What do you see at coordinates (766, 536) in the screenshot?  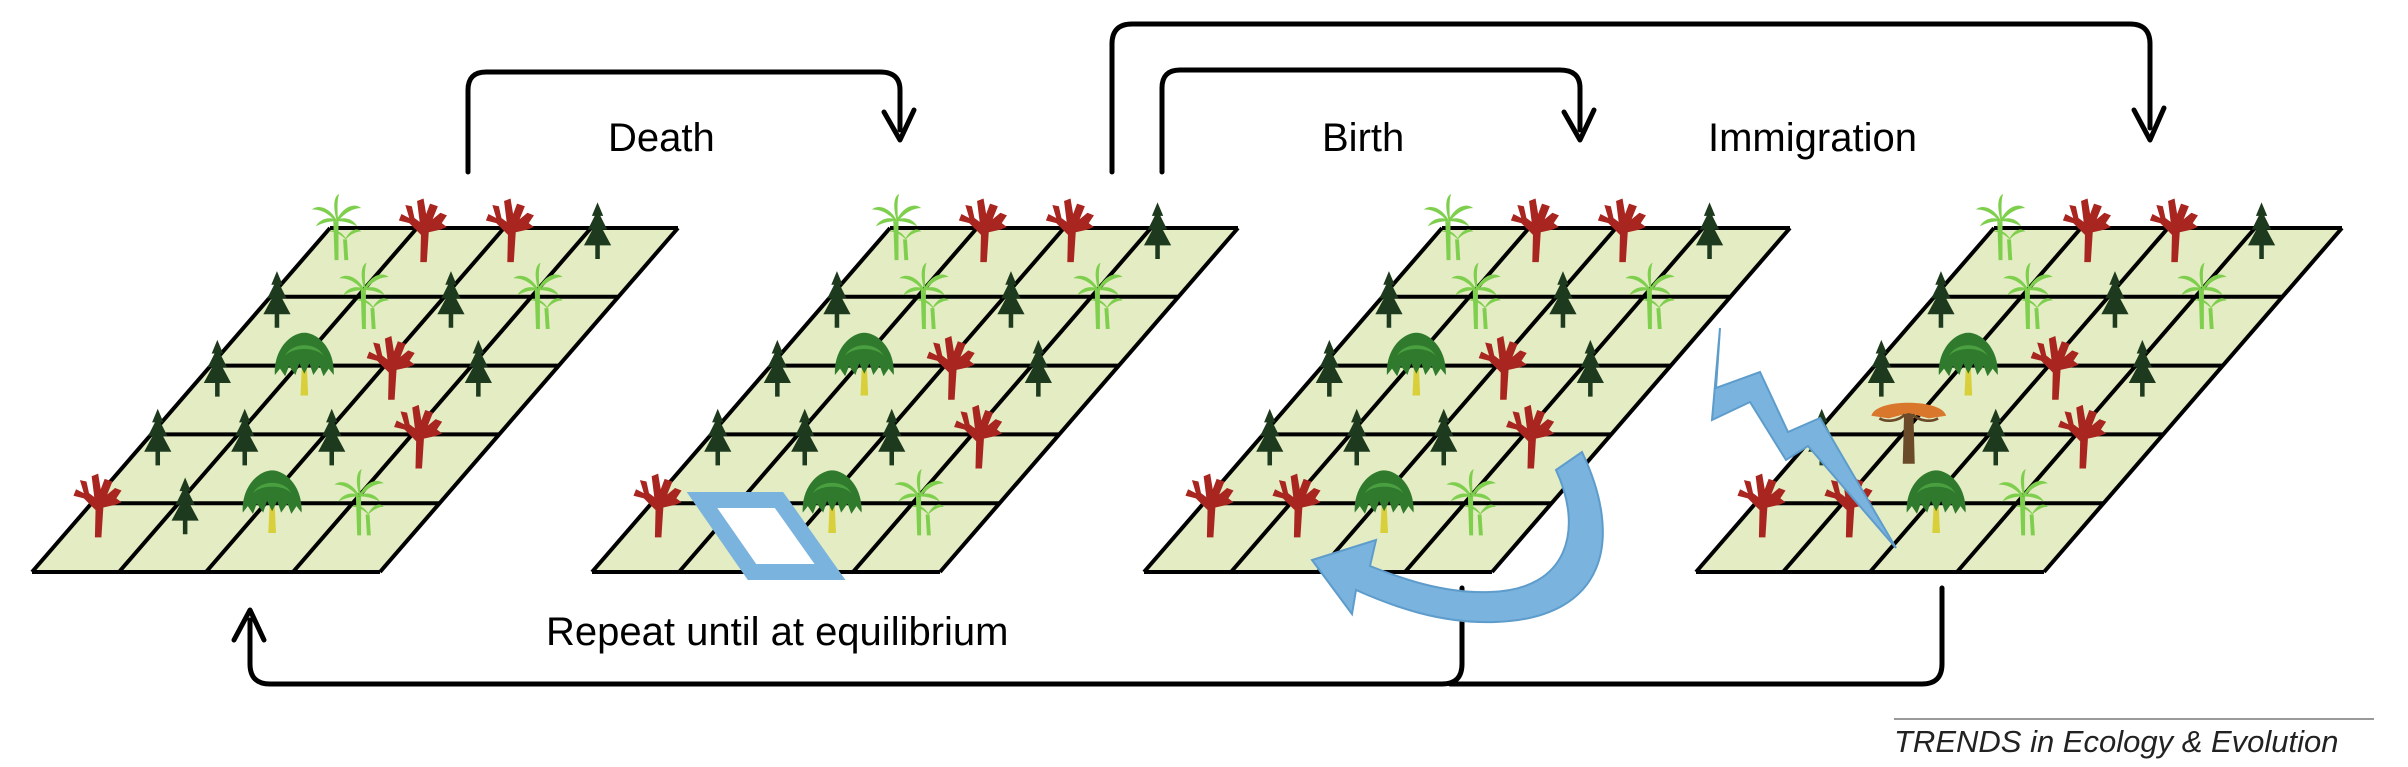 I see `vacant-cell-highlight` at bounding box center [766, 536].